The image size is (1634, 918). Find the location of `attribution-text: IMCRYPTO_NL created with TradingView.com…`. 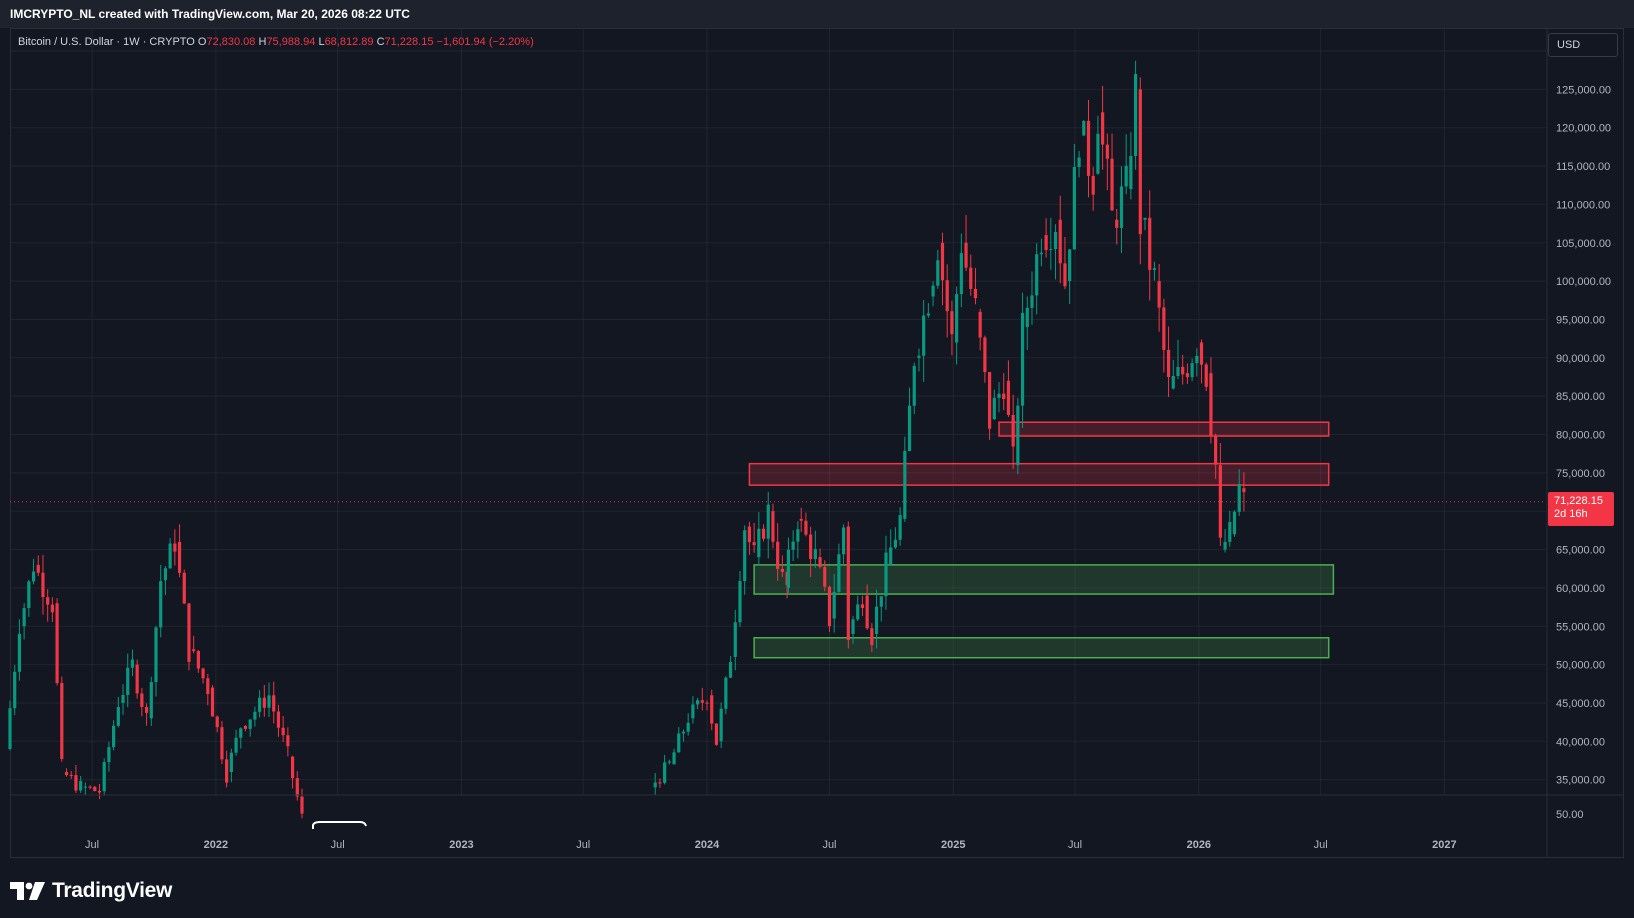

attribution-text: IMCRYPTO_NL created with TradingView.com… is located at coordinates (210, 14).